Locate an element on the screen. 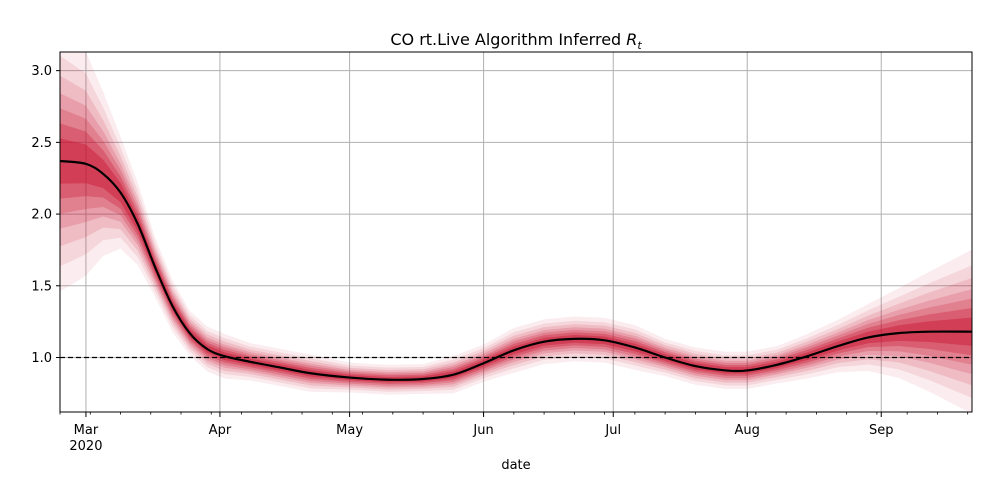  y-tick-label: 3.0 is located at coordinates (41, 71).